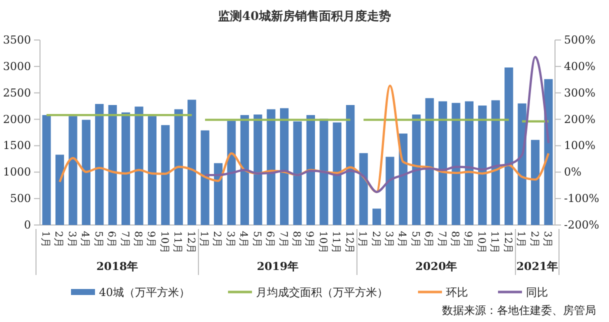  Describe the element at coordinates (457, 292) in the screenshot. I see `legend-label: 环比` at that location.